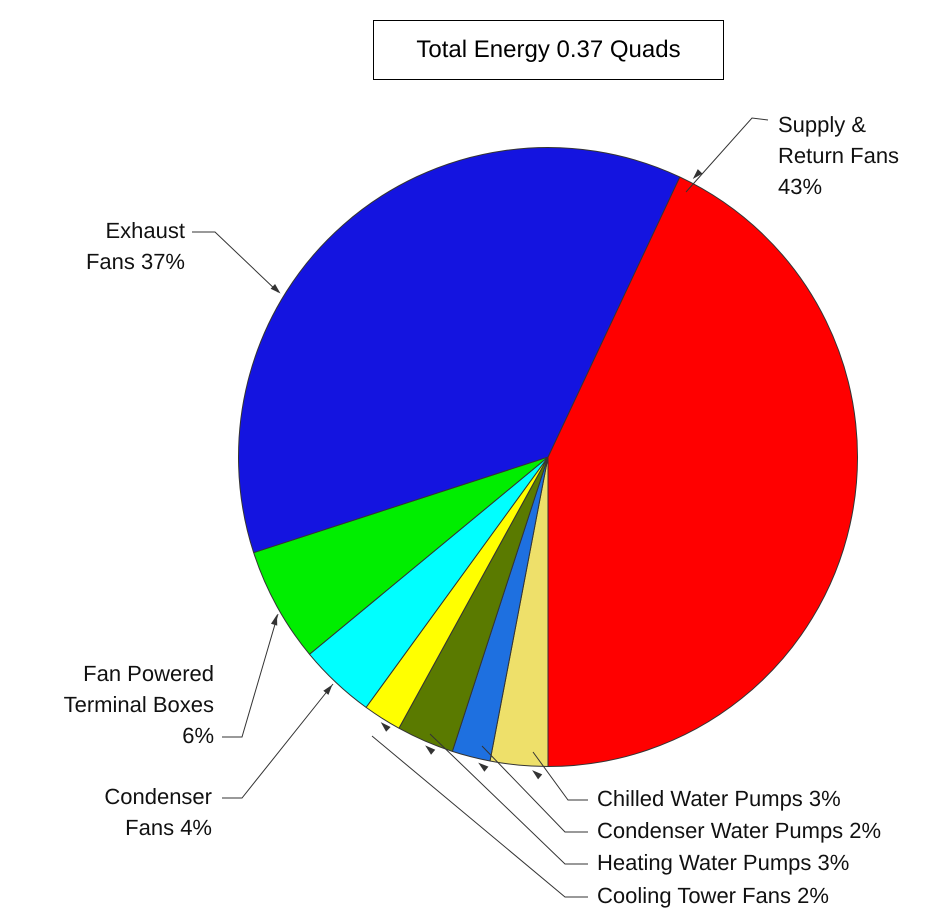 This screenshot has height=914, width=949. What do you see at coordinates (719, 799) in the screenshot?
I see `slice-label: Chilled Water Pumps 3%` at bounding box center [719, 799].